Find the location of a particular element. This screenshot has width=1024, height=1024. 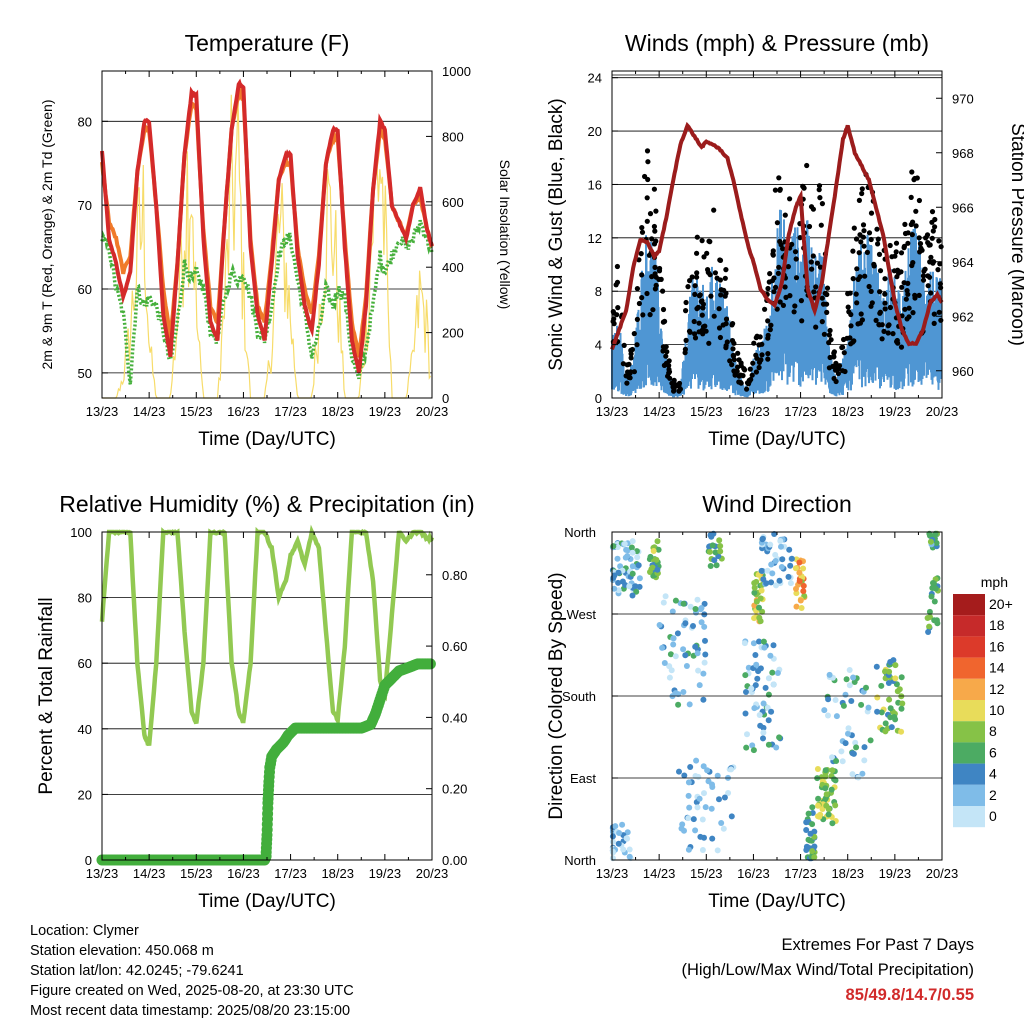

y-tick-label: West is located at coordinates (582, 614).